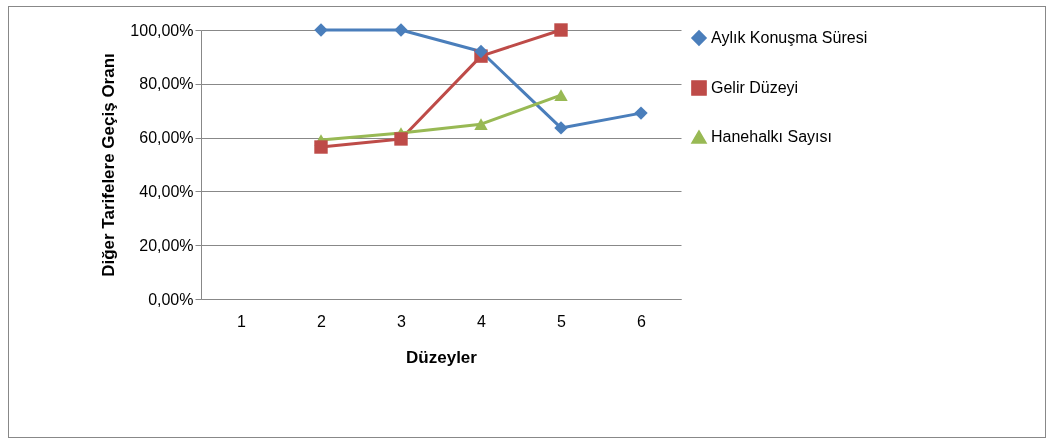 The image size is (1054, 445). I want to click on legend-label: Gelir Düzeyi, so click(755, 87).